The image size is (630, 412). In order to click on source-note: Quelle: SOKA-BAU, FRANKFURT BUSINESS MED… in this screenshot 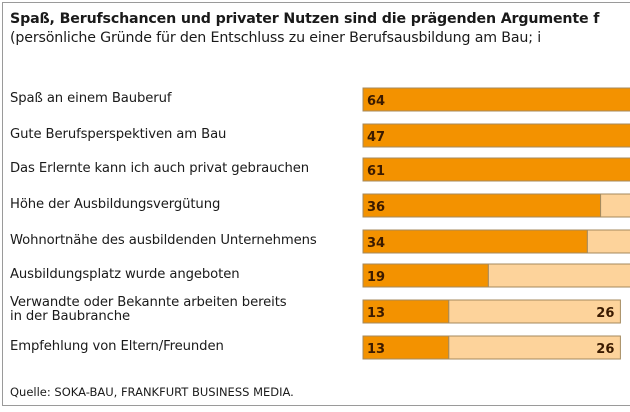, I will do `click(152, 392)`.